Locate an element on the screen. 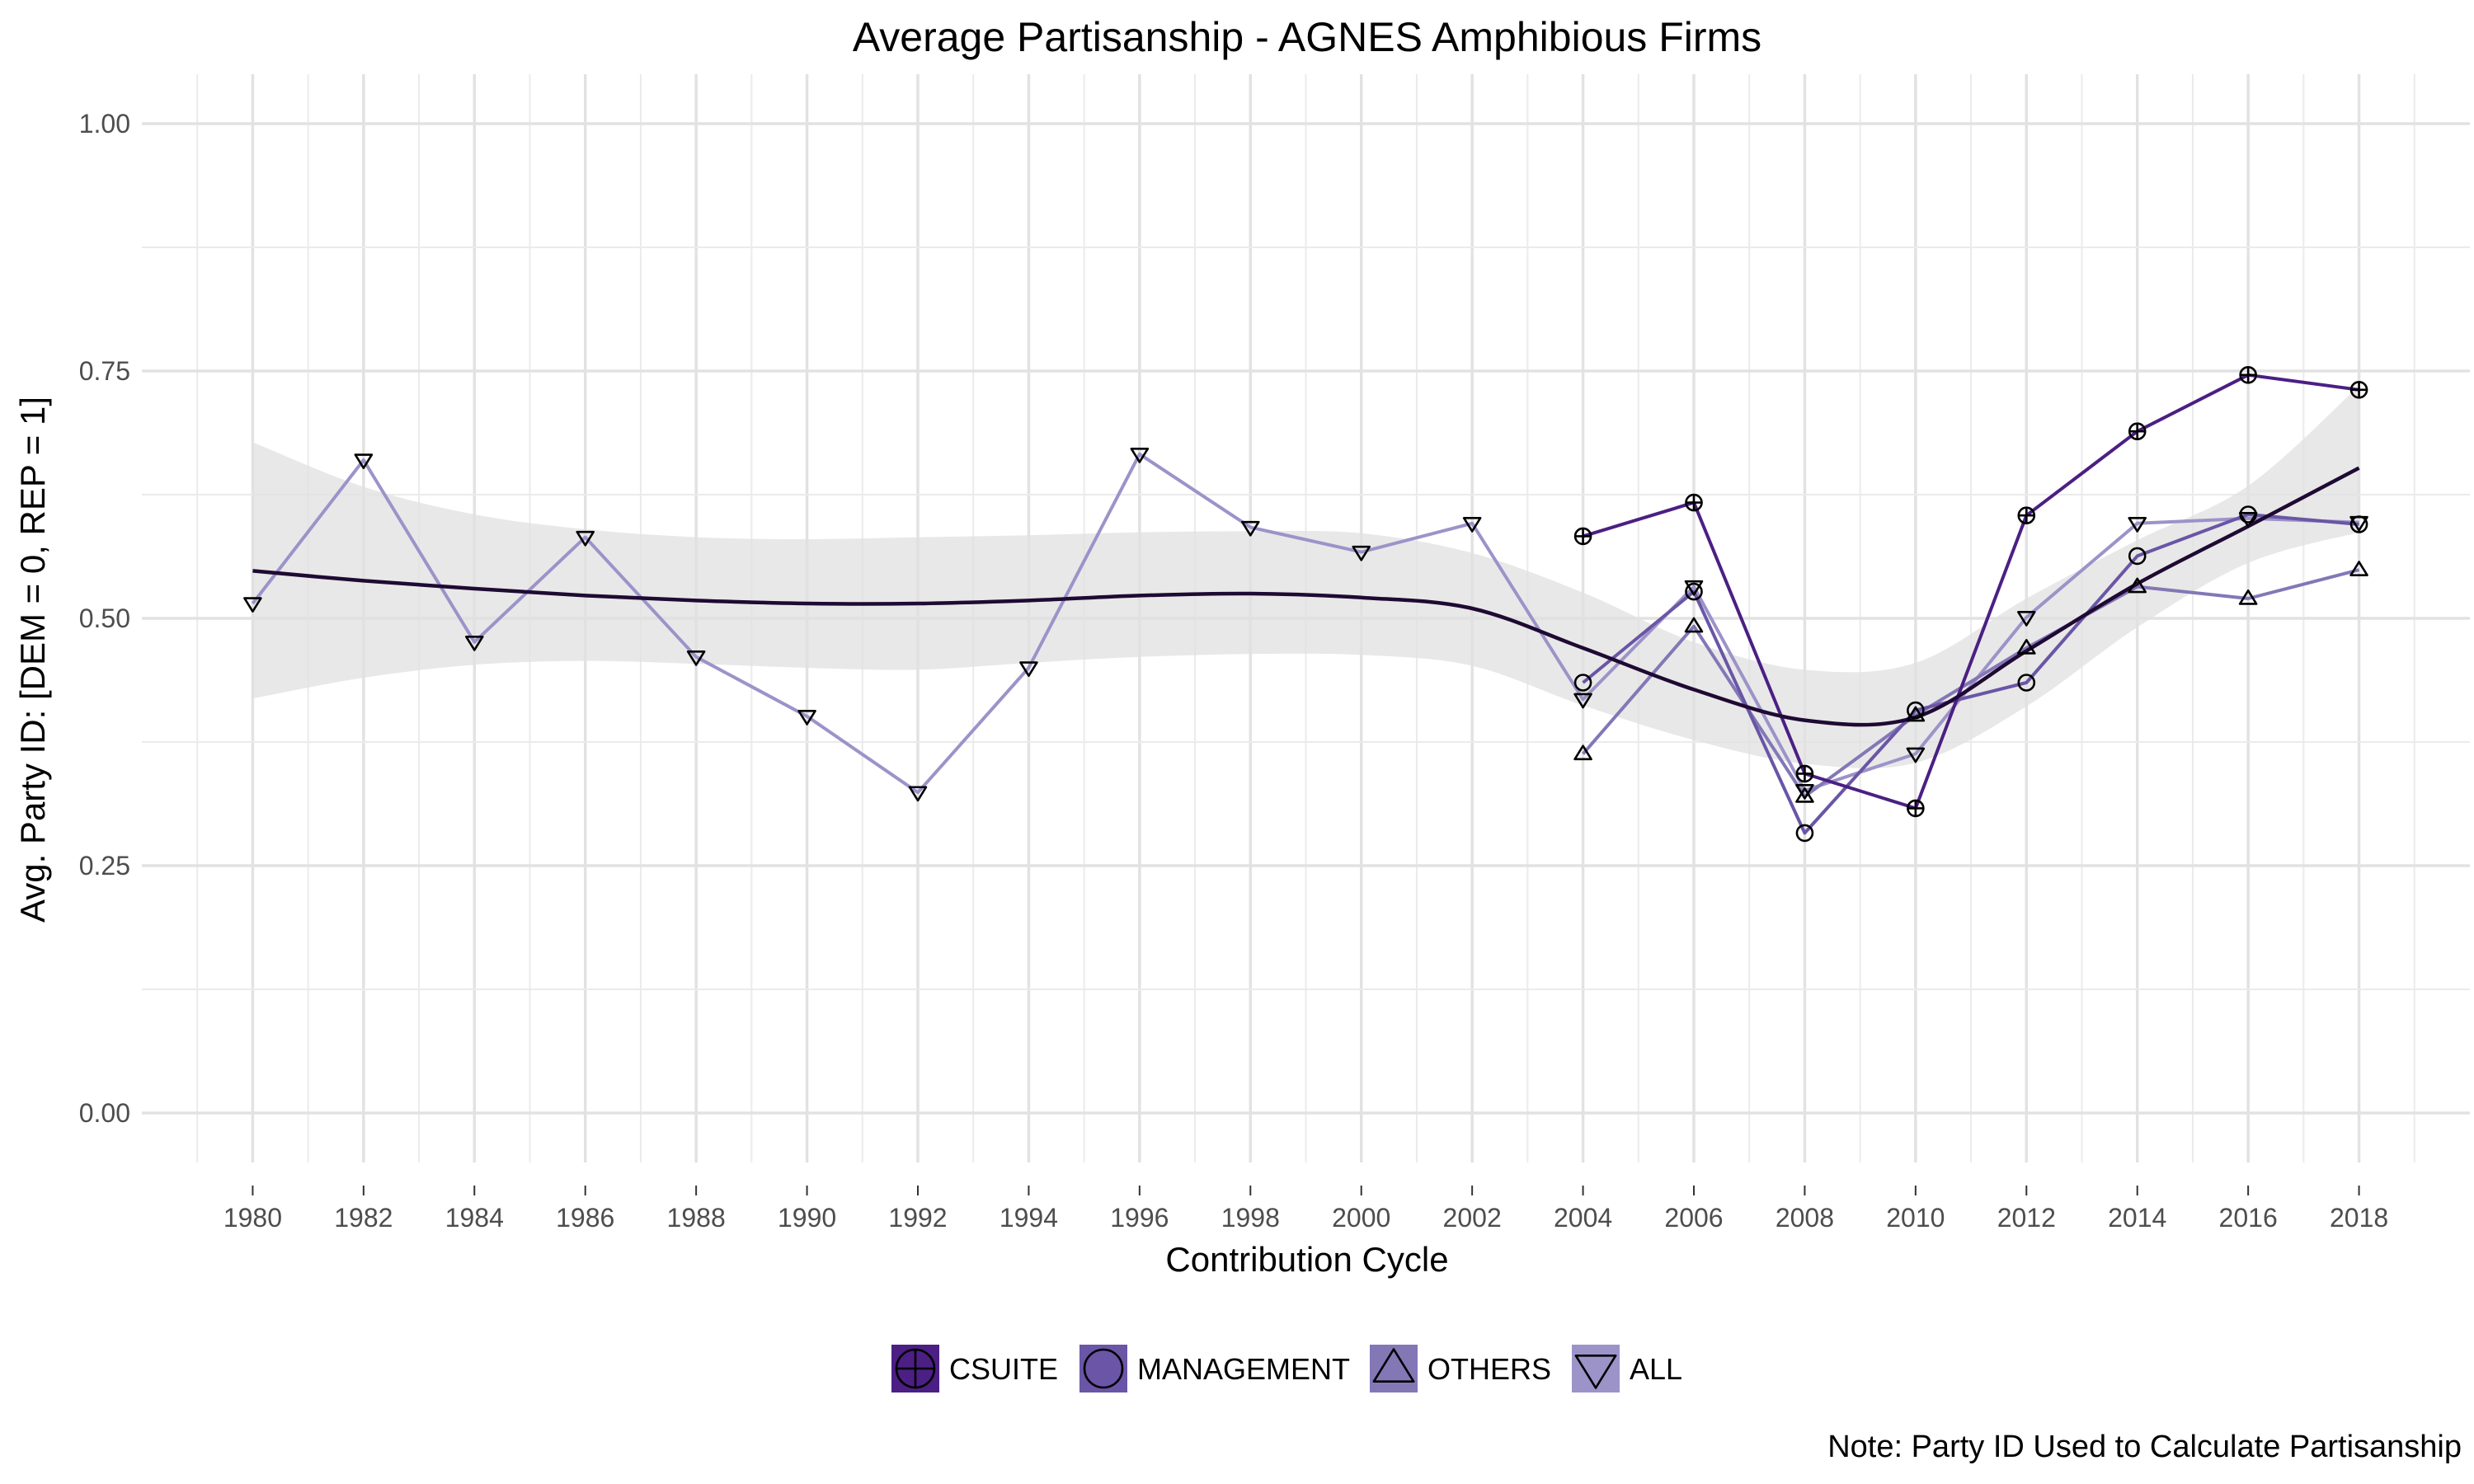 The image size is (2474, 1484). legend-symbol-all-shape is located at coordinates (1595, 1372).